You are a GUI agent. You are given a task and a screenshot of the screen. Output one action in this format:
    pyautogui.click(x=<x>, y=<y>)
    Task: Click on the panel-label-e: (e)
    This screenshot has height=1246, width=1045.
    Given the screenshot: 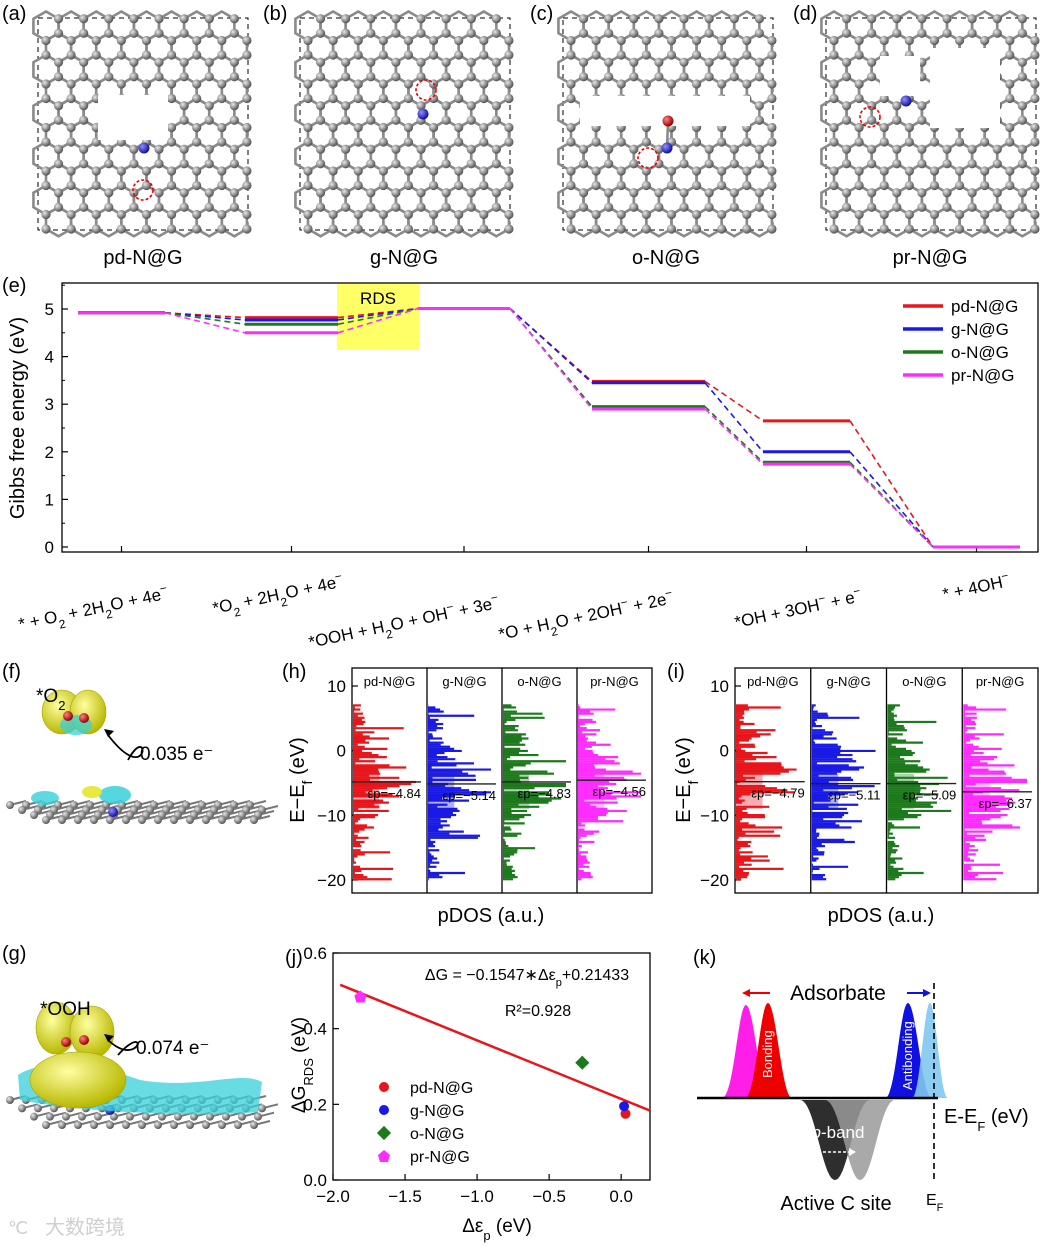 What is the action you would take?
    pyautogui.click(x=14, y=286)
    